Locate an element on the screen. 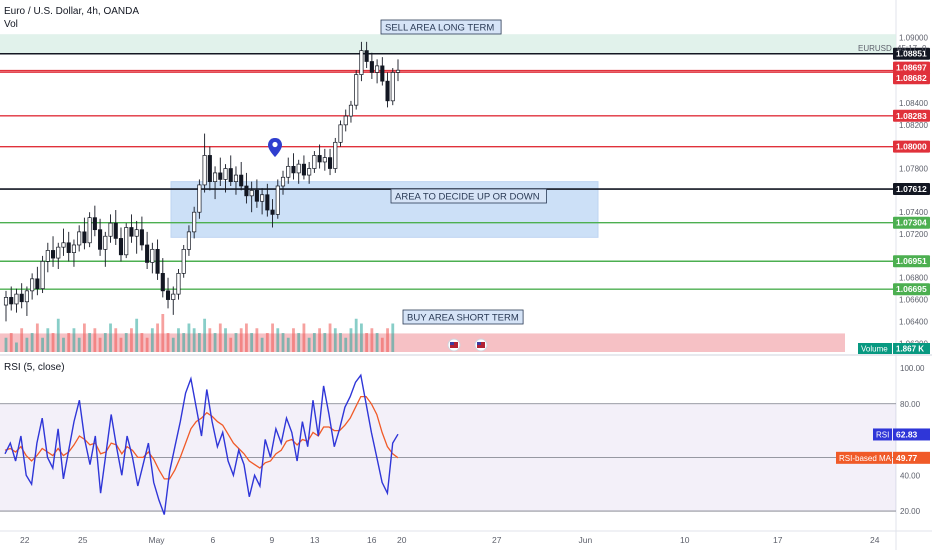 The image size is (932, 550). time-tick: 22 is located at coordinates (25, 540).